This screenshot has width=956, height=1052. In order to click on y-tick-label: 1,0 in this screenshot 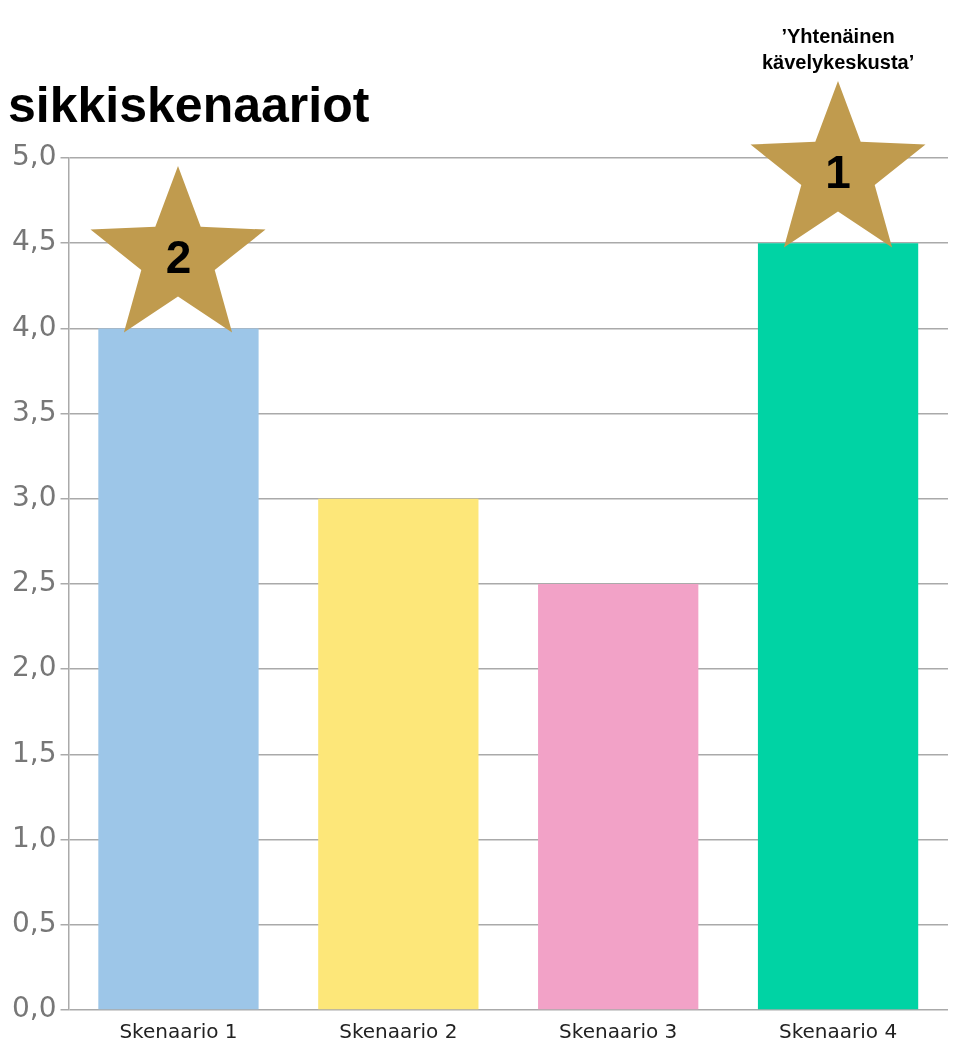, I will do `click(34, 837)`.